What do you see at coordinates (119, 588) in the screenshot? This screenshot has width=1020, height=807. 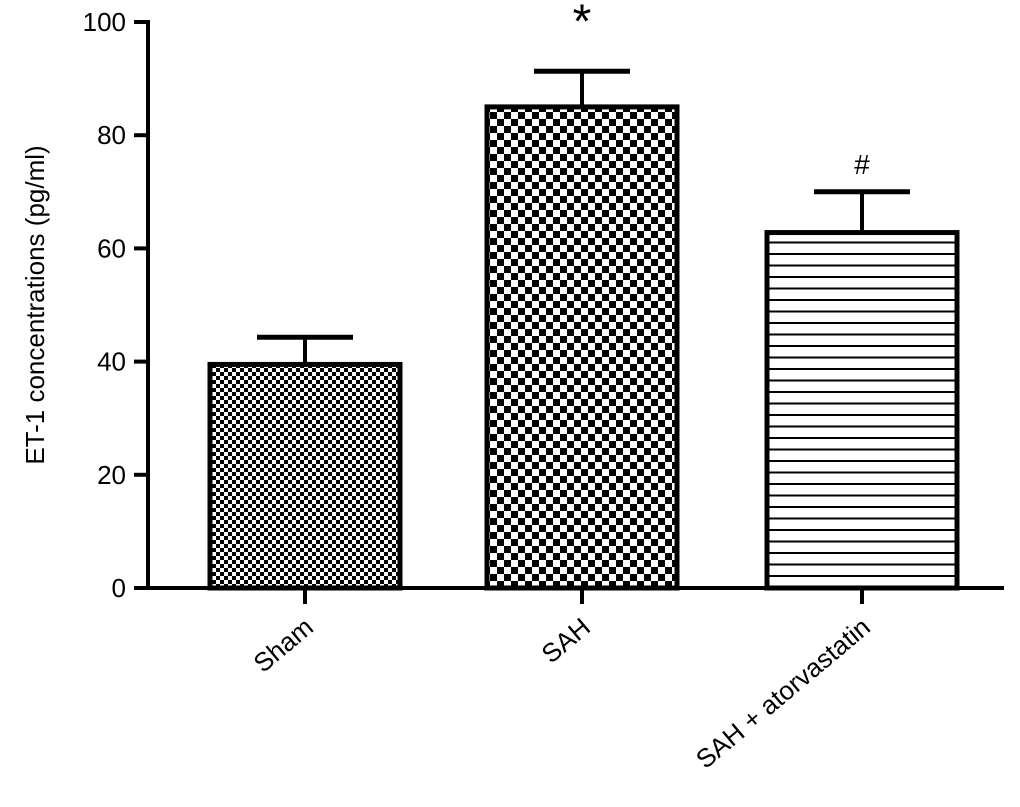 I see `y-tick-label-0: 0` at bounding box center [119, 588].